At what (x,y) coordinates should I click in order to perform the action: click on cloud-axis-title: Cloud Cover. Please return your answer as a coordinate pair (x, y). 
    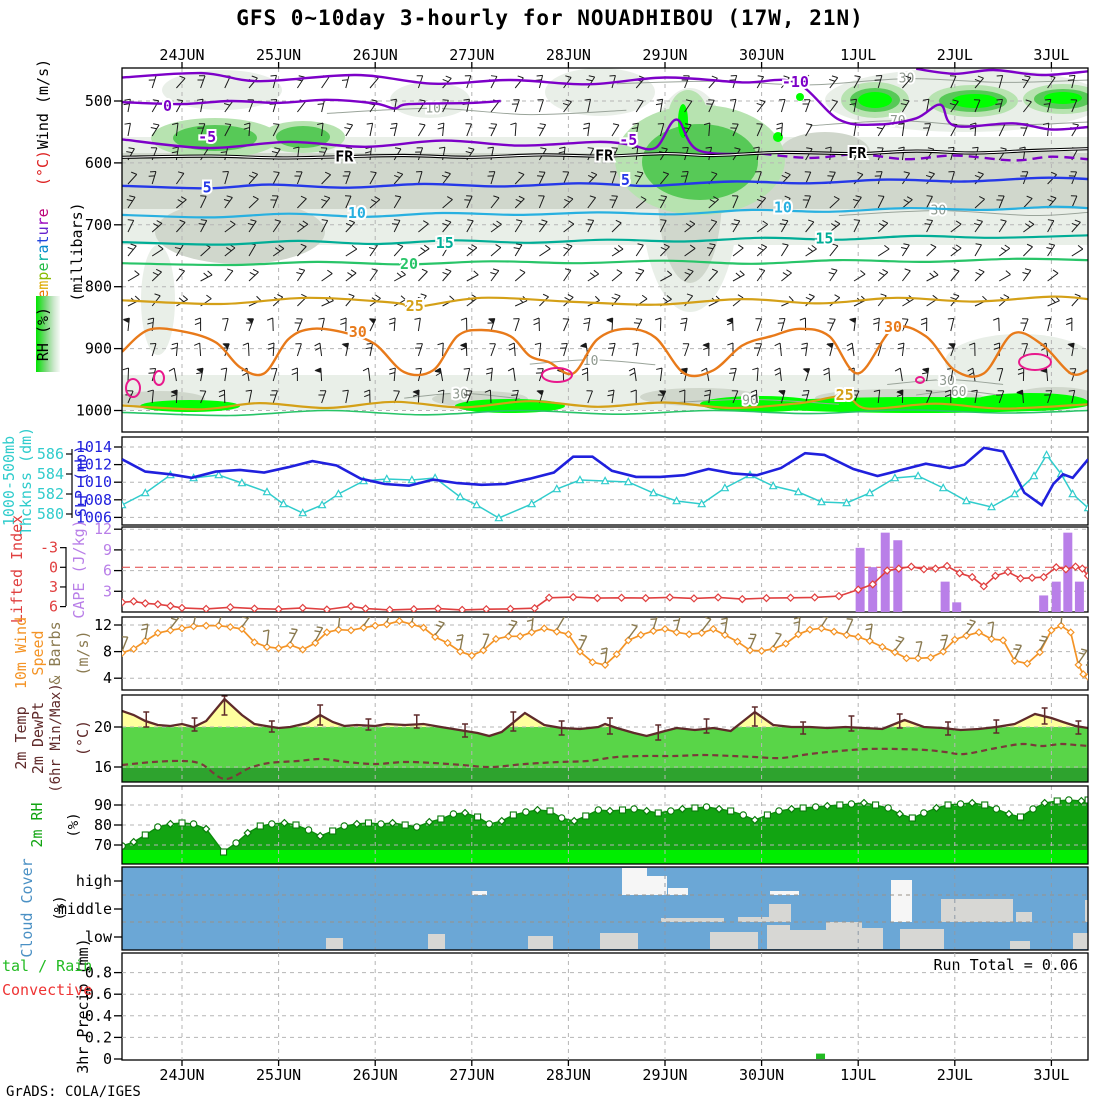
    Looking at the image, I should click on (27, 907).